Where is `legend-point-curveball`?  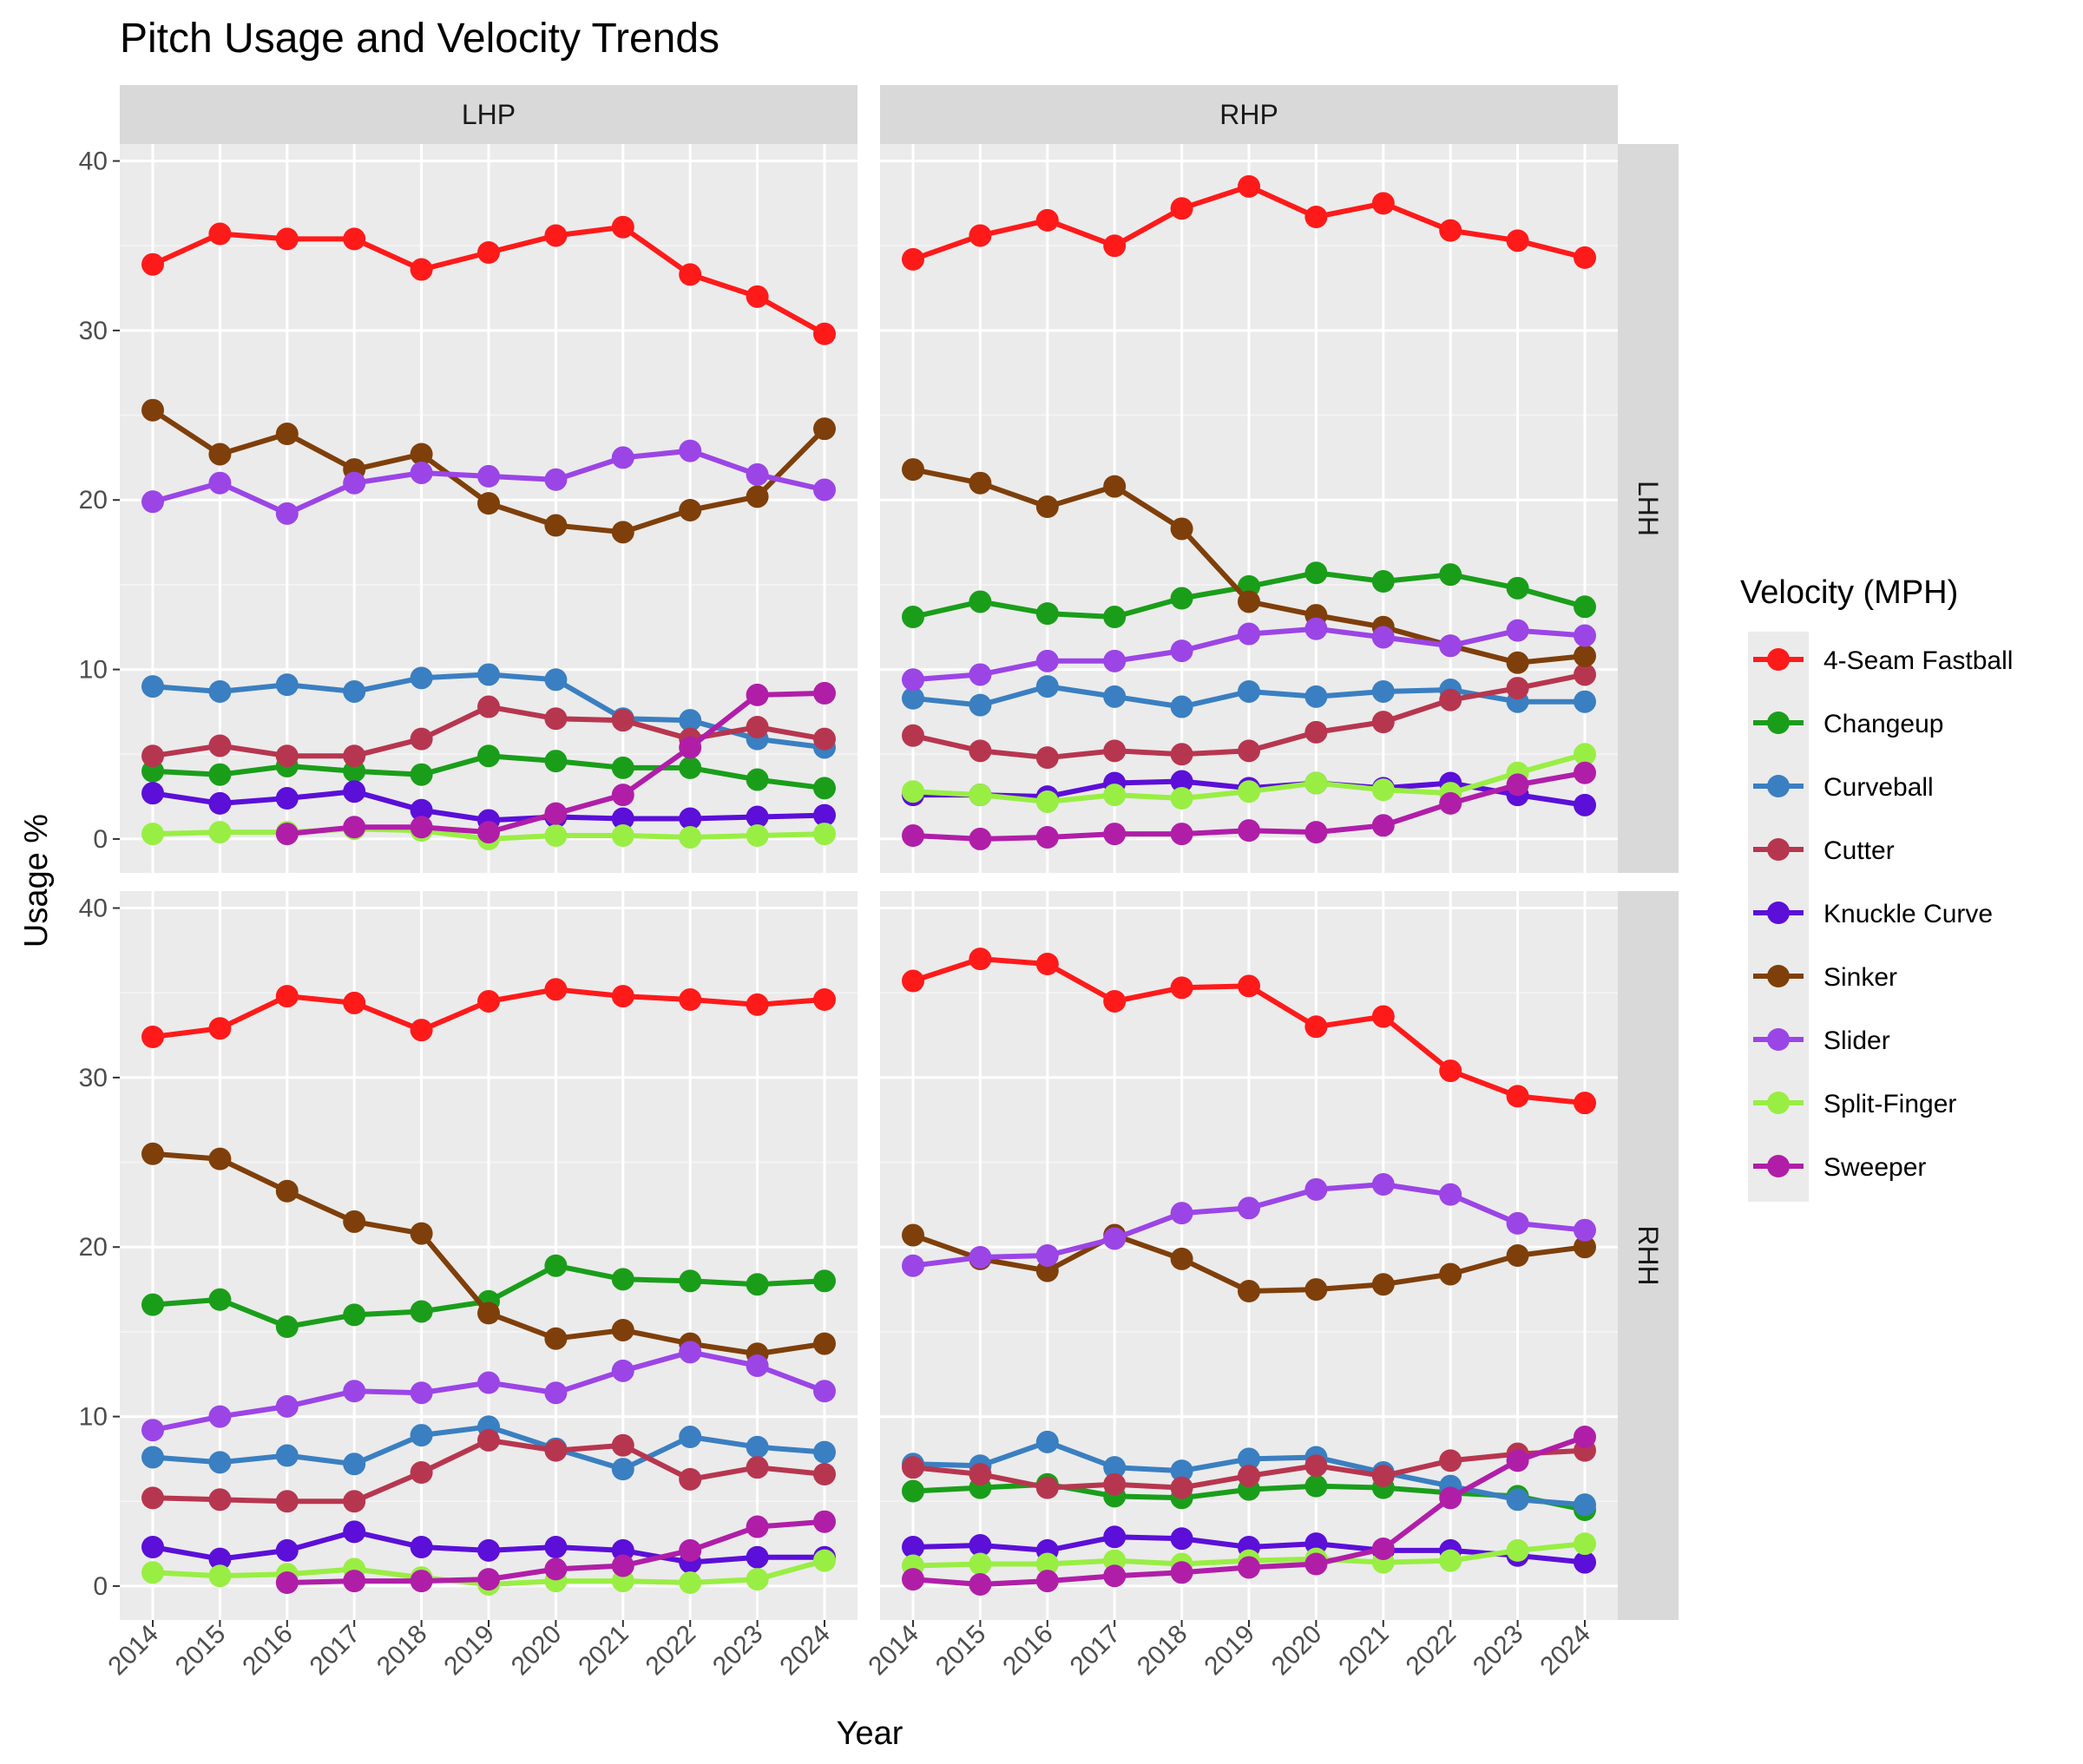 legend-point-curveball is located at coordinates (1779, 786).